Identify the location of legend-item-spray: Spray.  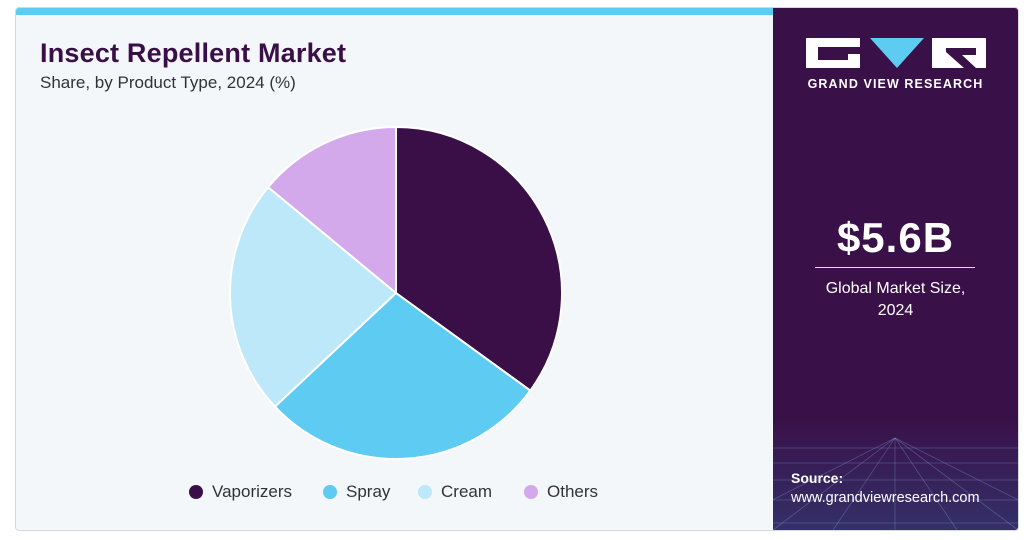
(356, 492).